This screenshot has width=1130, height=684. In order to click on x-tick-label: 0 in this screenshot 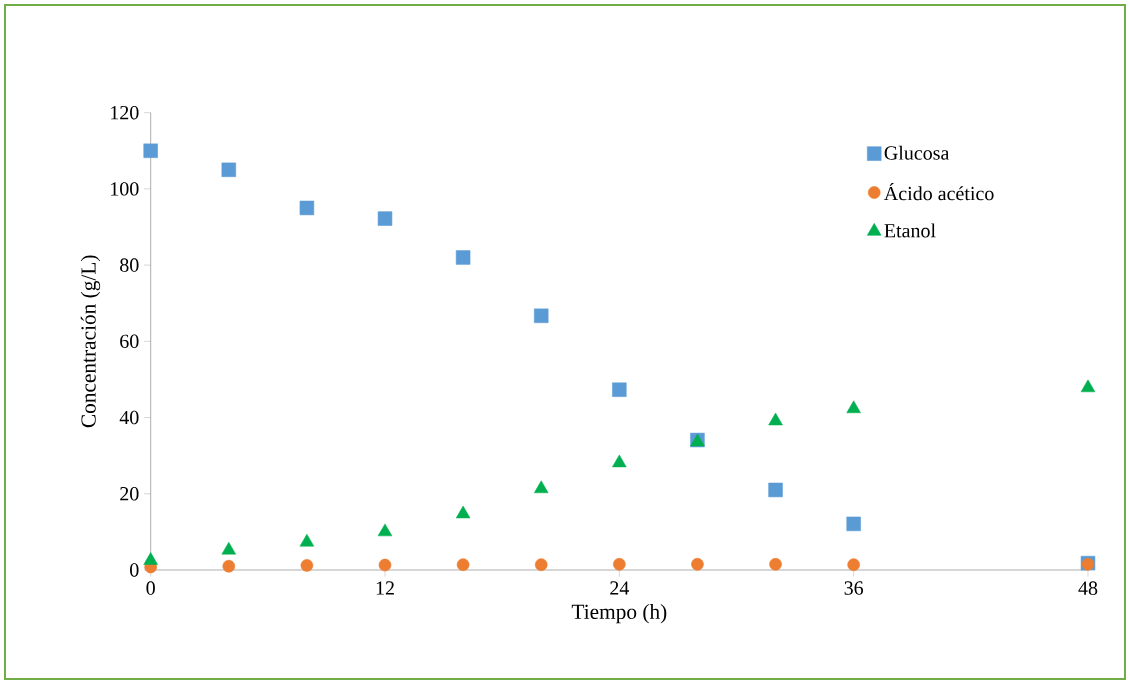, I will do `click(150, 588)`.